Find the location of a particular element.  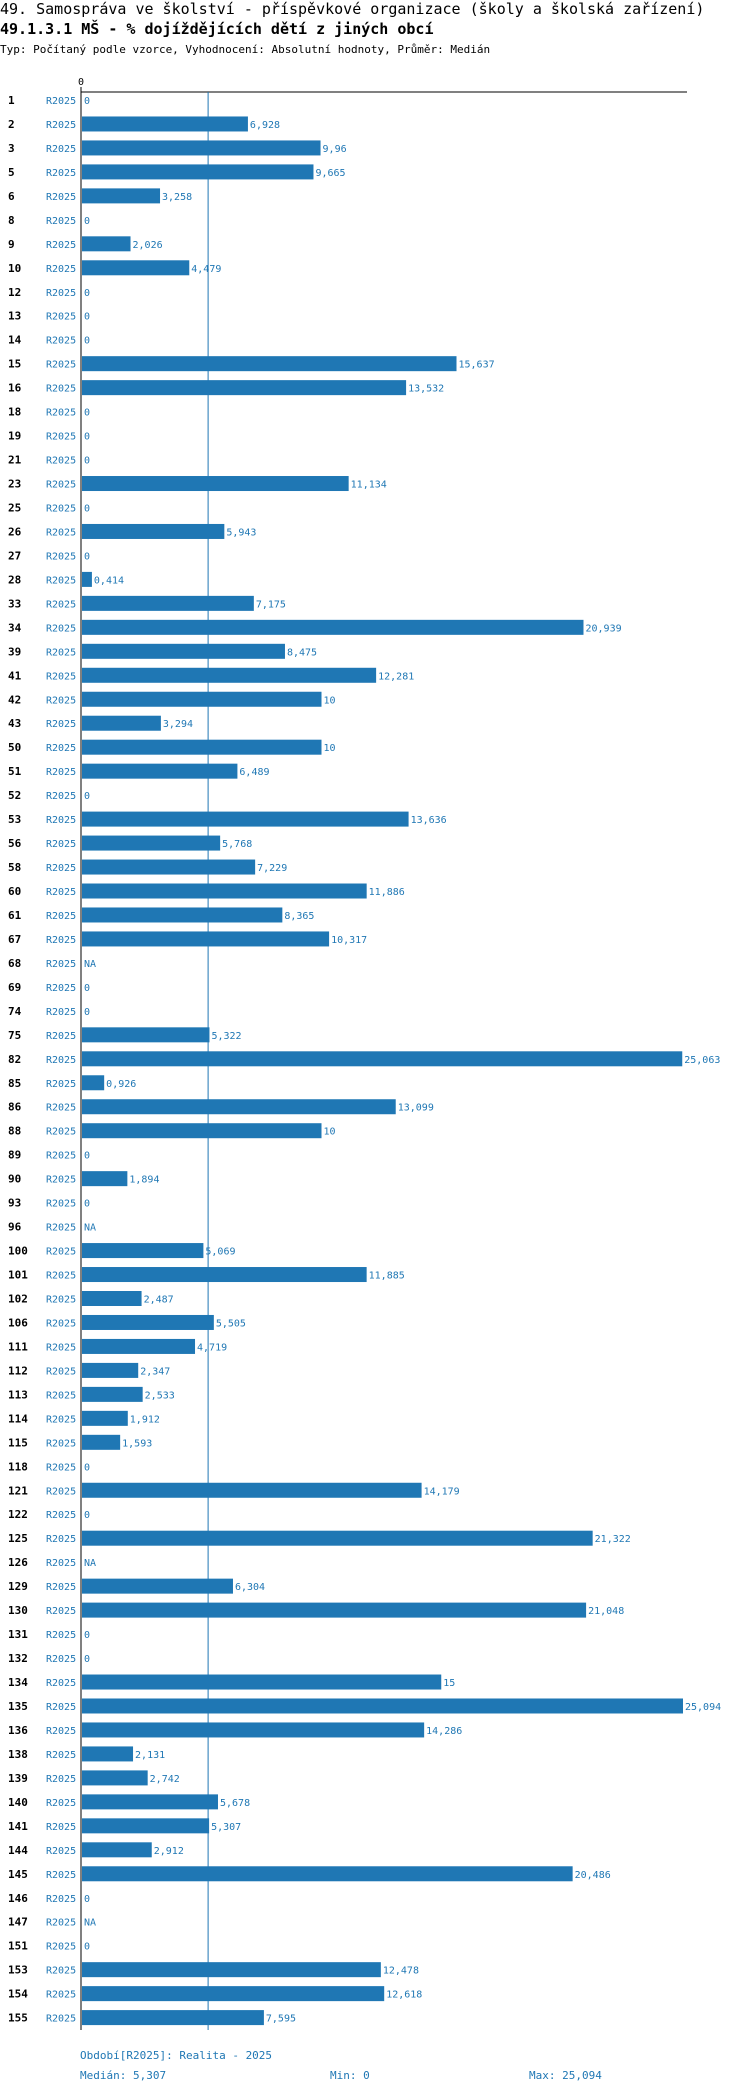

value-label: 11,885 is located at coordinates (387, 1276).